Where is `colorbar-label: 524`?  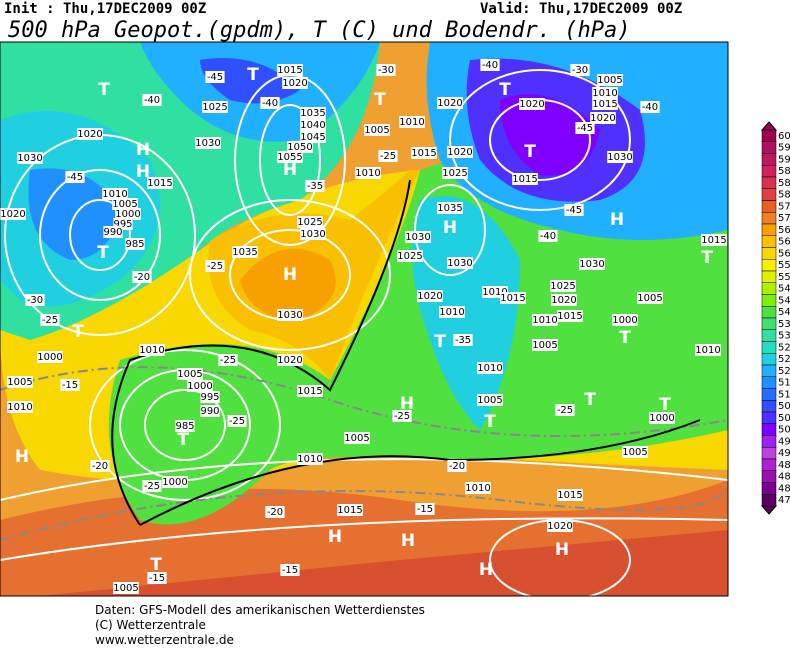
colorbar-label: 524 is located at coordinates (784, 359).